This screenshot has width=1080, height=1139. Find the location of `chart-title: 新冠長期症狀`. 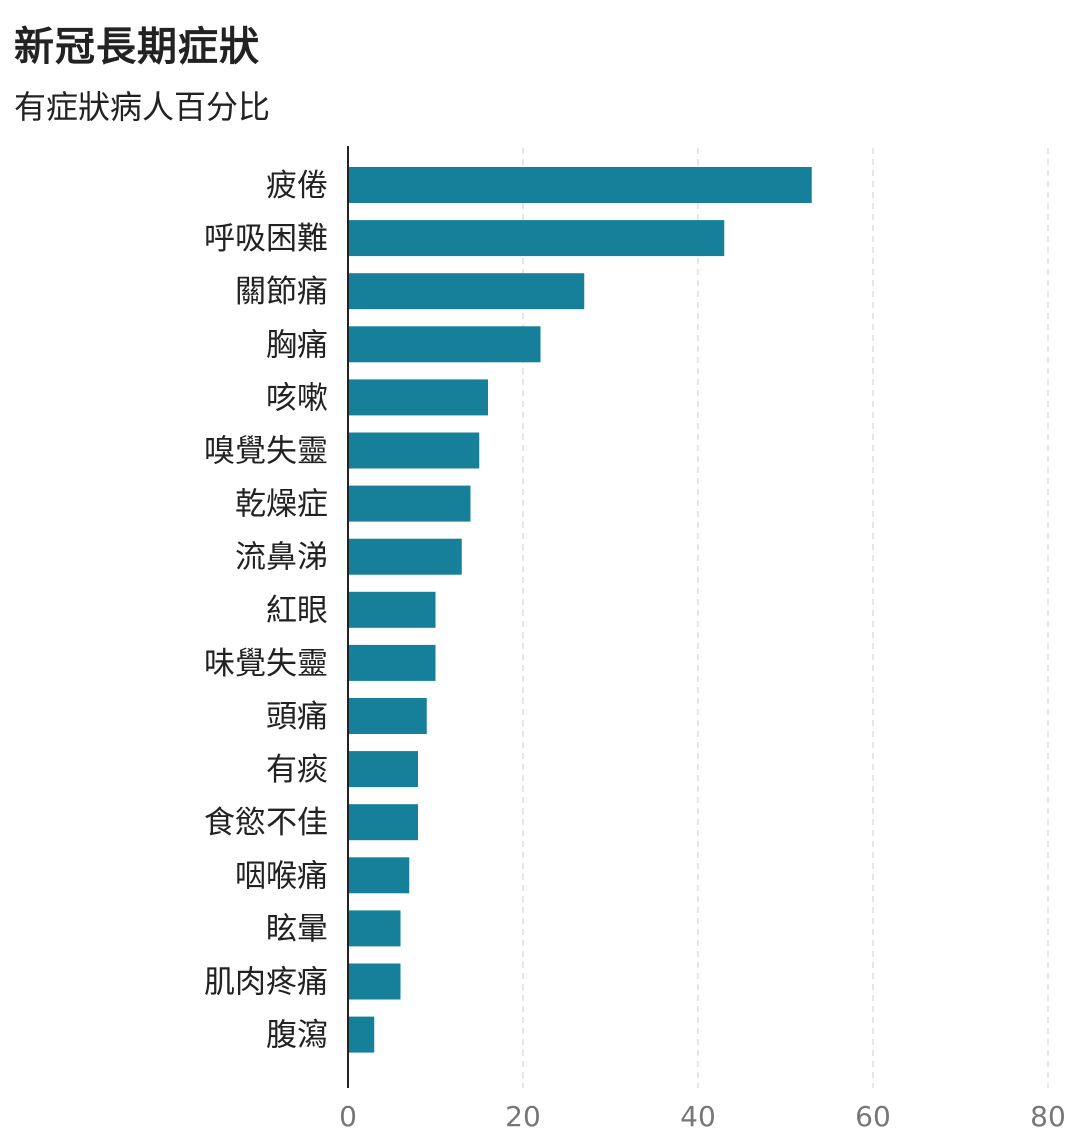

chart-title: 新冠長期症狀 is located at coordinates (137, 47).